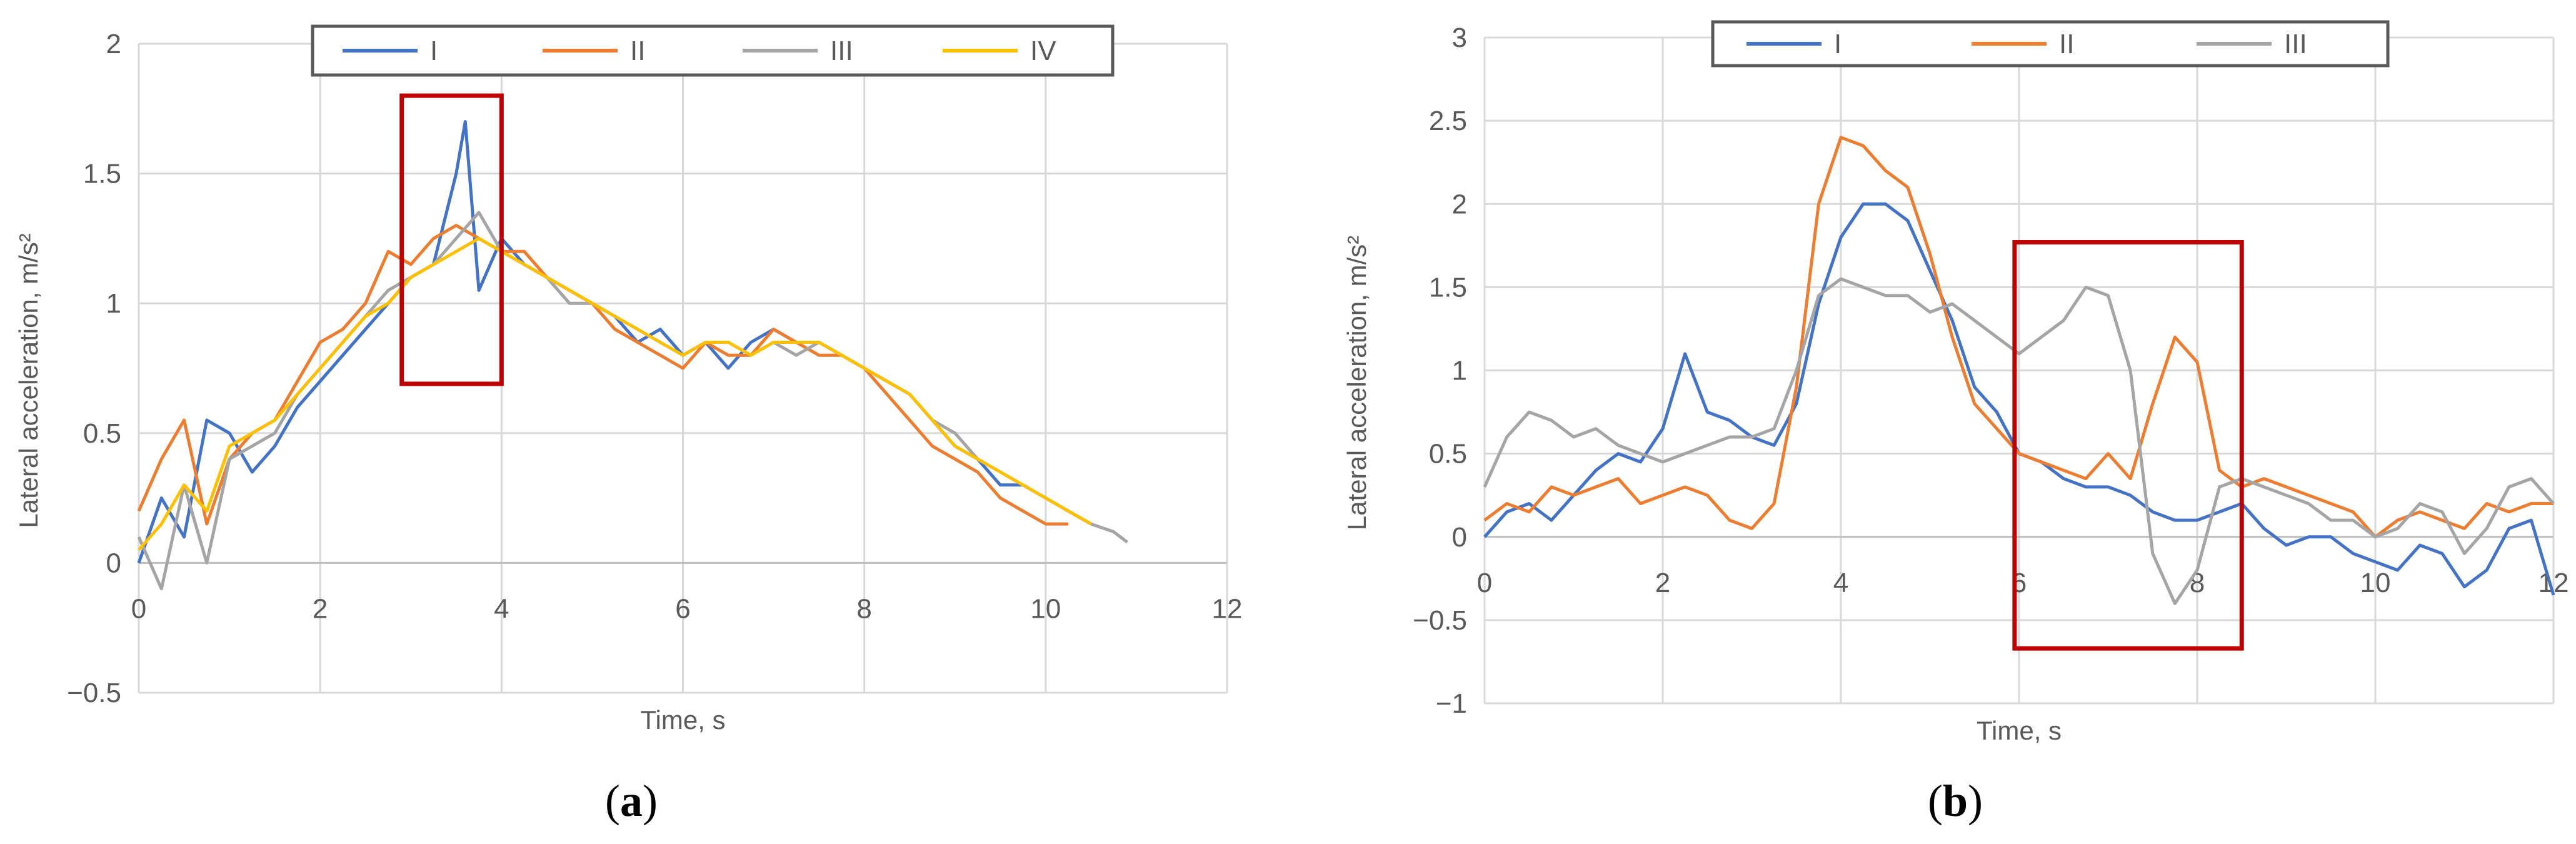 Image resolution: width=2576 pixels, height=844 pixels. Describe the element at coordinates (1043, 51) in the screenshot. I see `legend-label-IV: IV` at that location.